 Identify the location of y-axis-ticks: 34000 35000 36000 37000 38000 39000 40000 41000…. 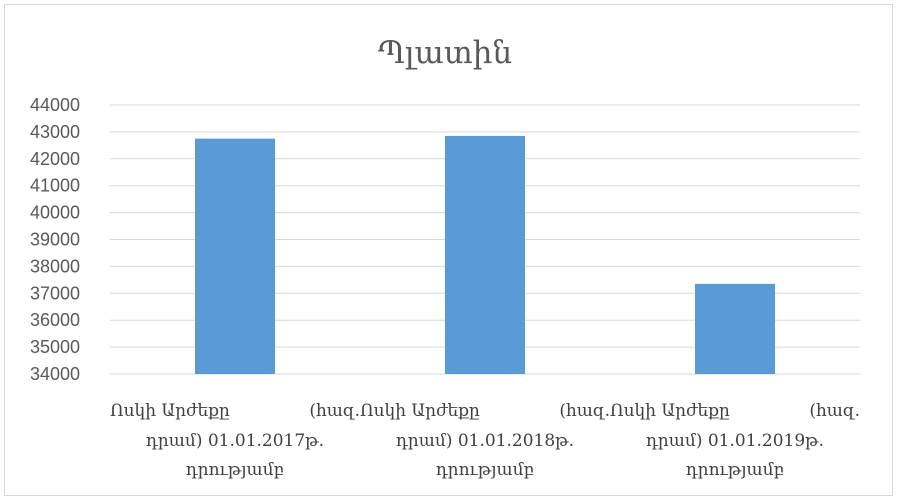
(55, 239).